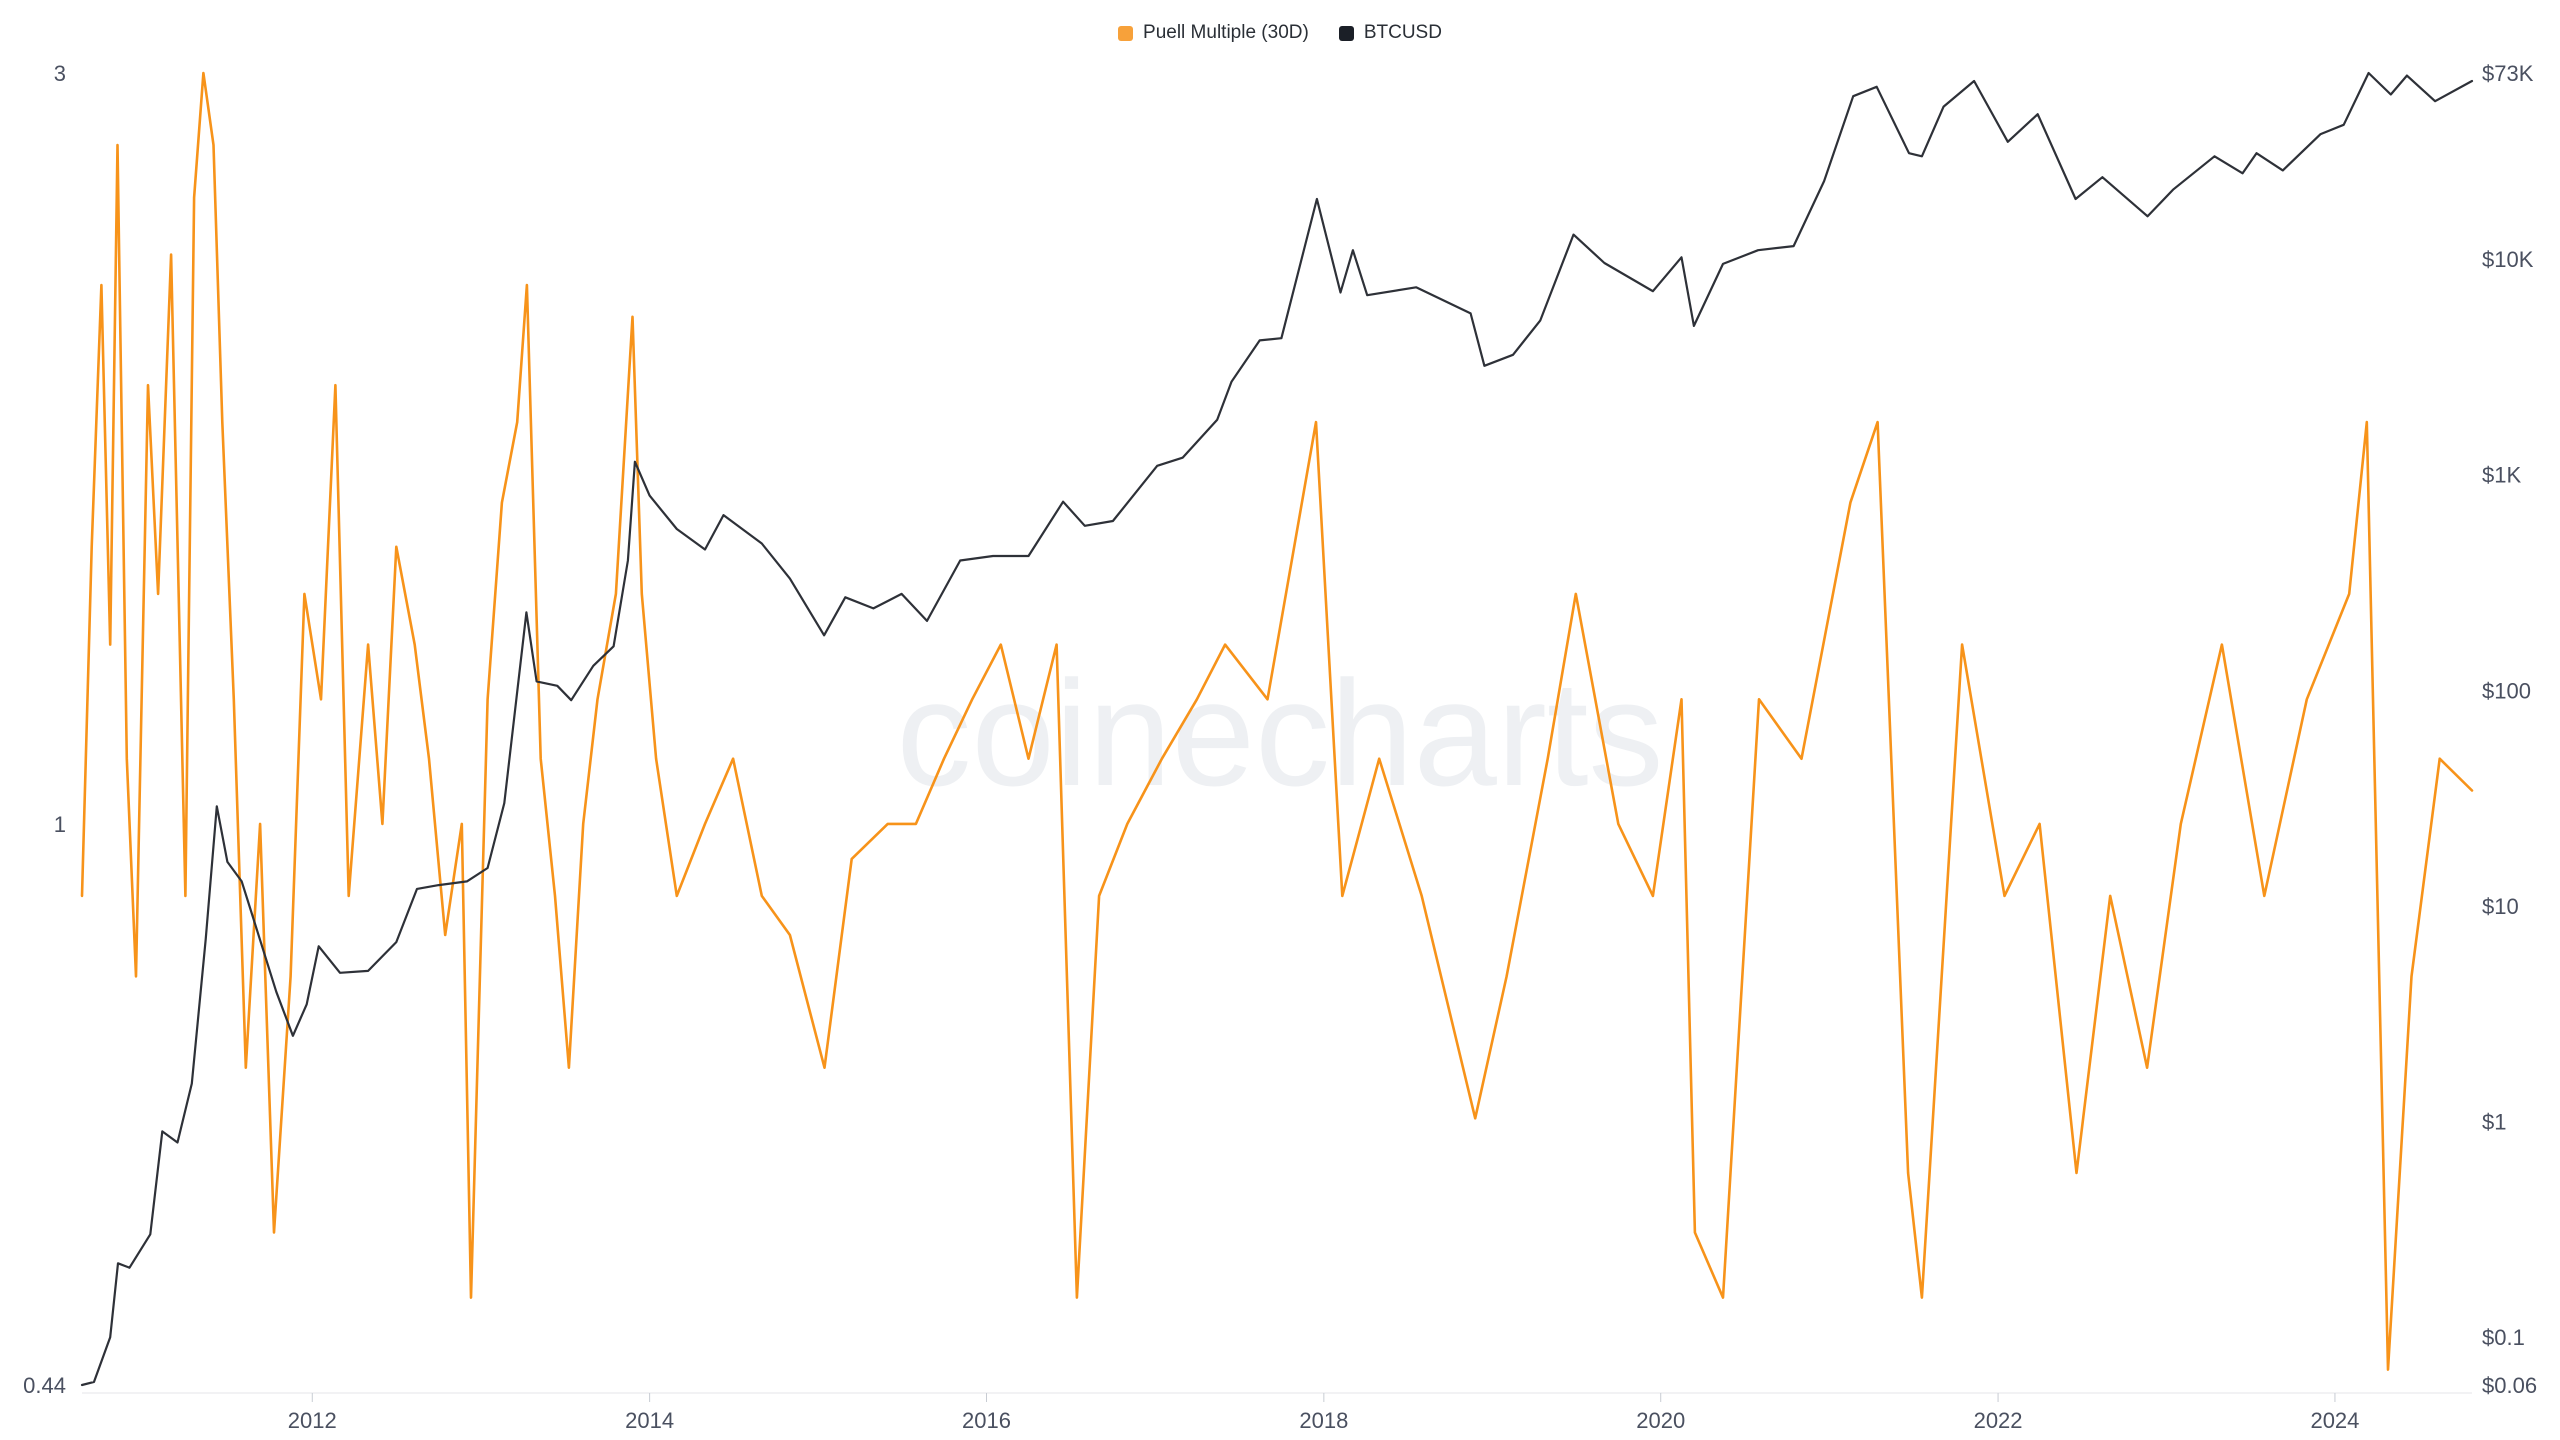 This screenshot has width=2560, height=1440. Describe the element at coordinates (44, 729) in the screenshot. I see `left-axis: 310.44` at that location.